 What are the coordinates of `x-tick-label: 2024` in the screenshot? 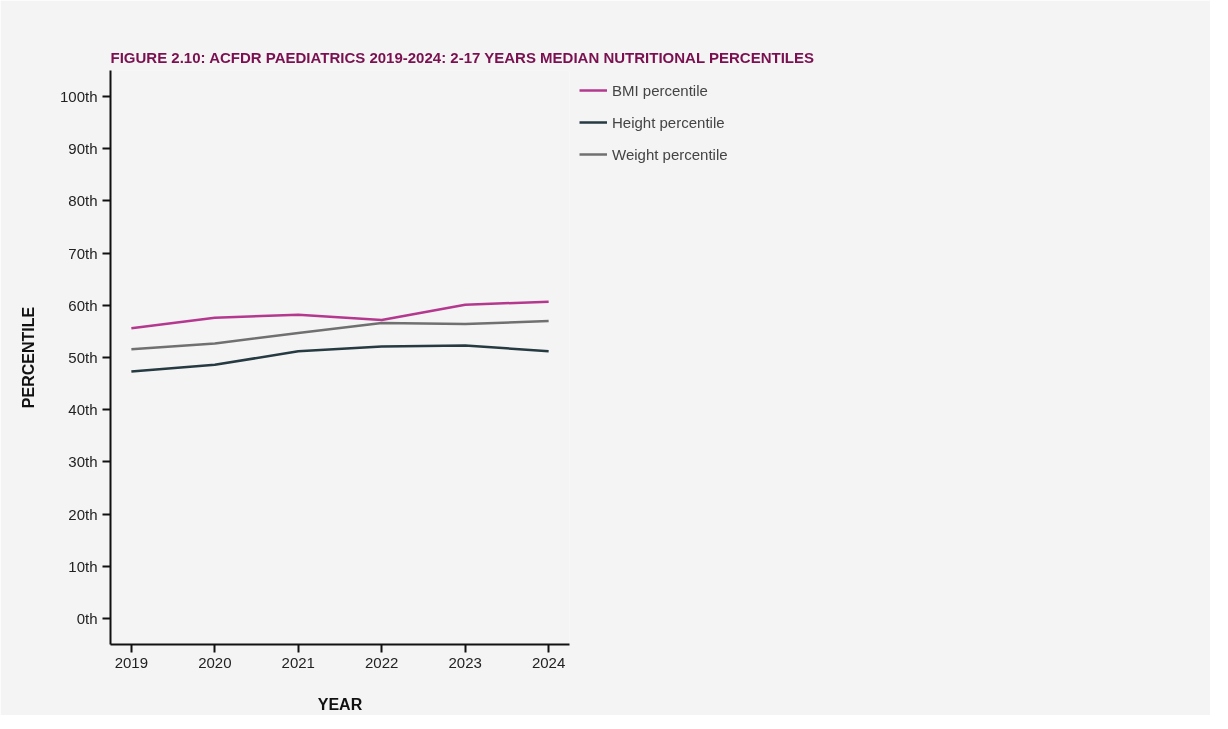 It's located at (548, 662).